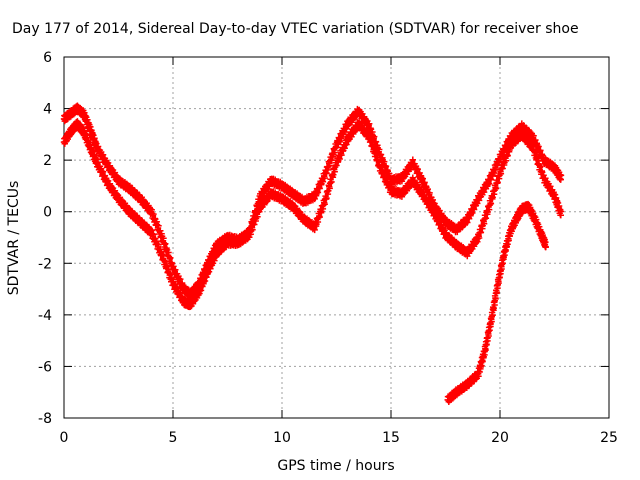 This screenshot has width=640, height=480. Describe the element at coordinates (45, 264) in the screenshot. I see `y-tick-label: -2` at that location.